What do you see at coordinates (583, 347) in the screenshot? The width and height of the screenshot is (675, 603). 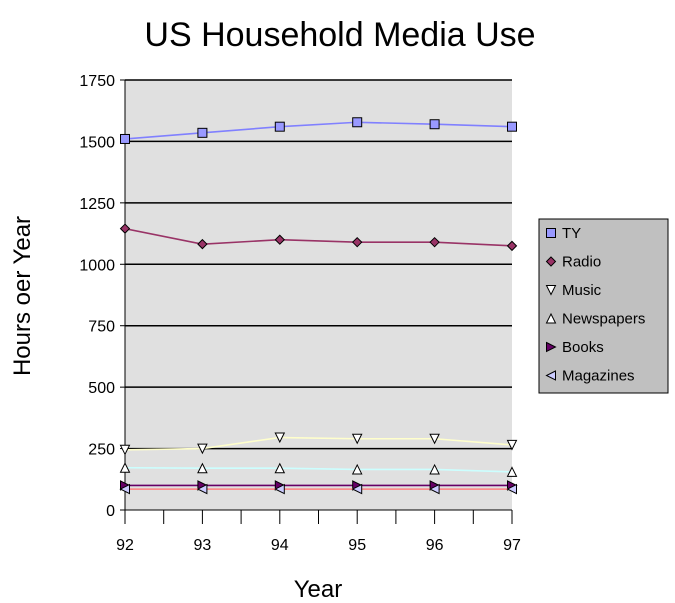 I see `legend-label: Books` at bounding box center [583, 347].